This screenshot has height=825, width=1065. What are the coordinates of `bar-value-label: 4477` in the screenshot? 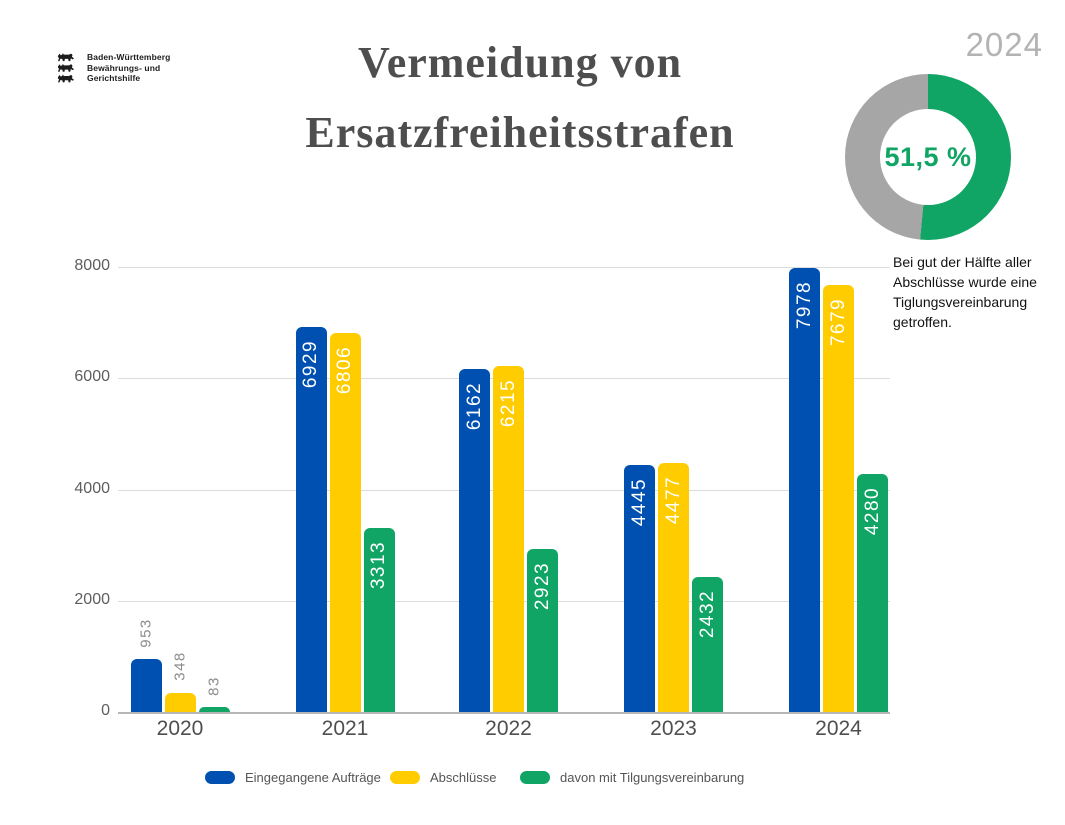 It's located at (673, 500).